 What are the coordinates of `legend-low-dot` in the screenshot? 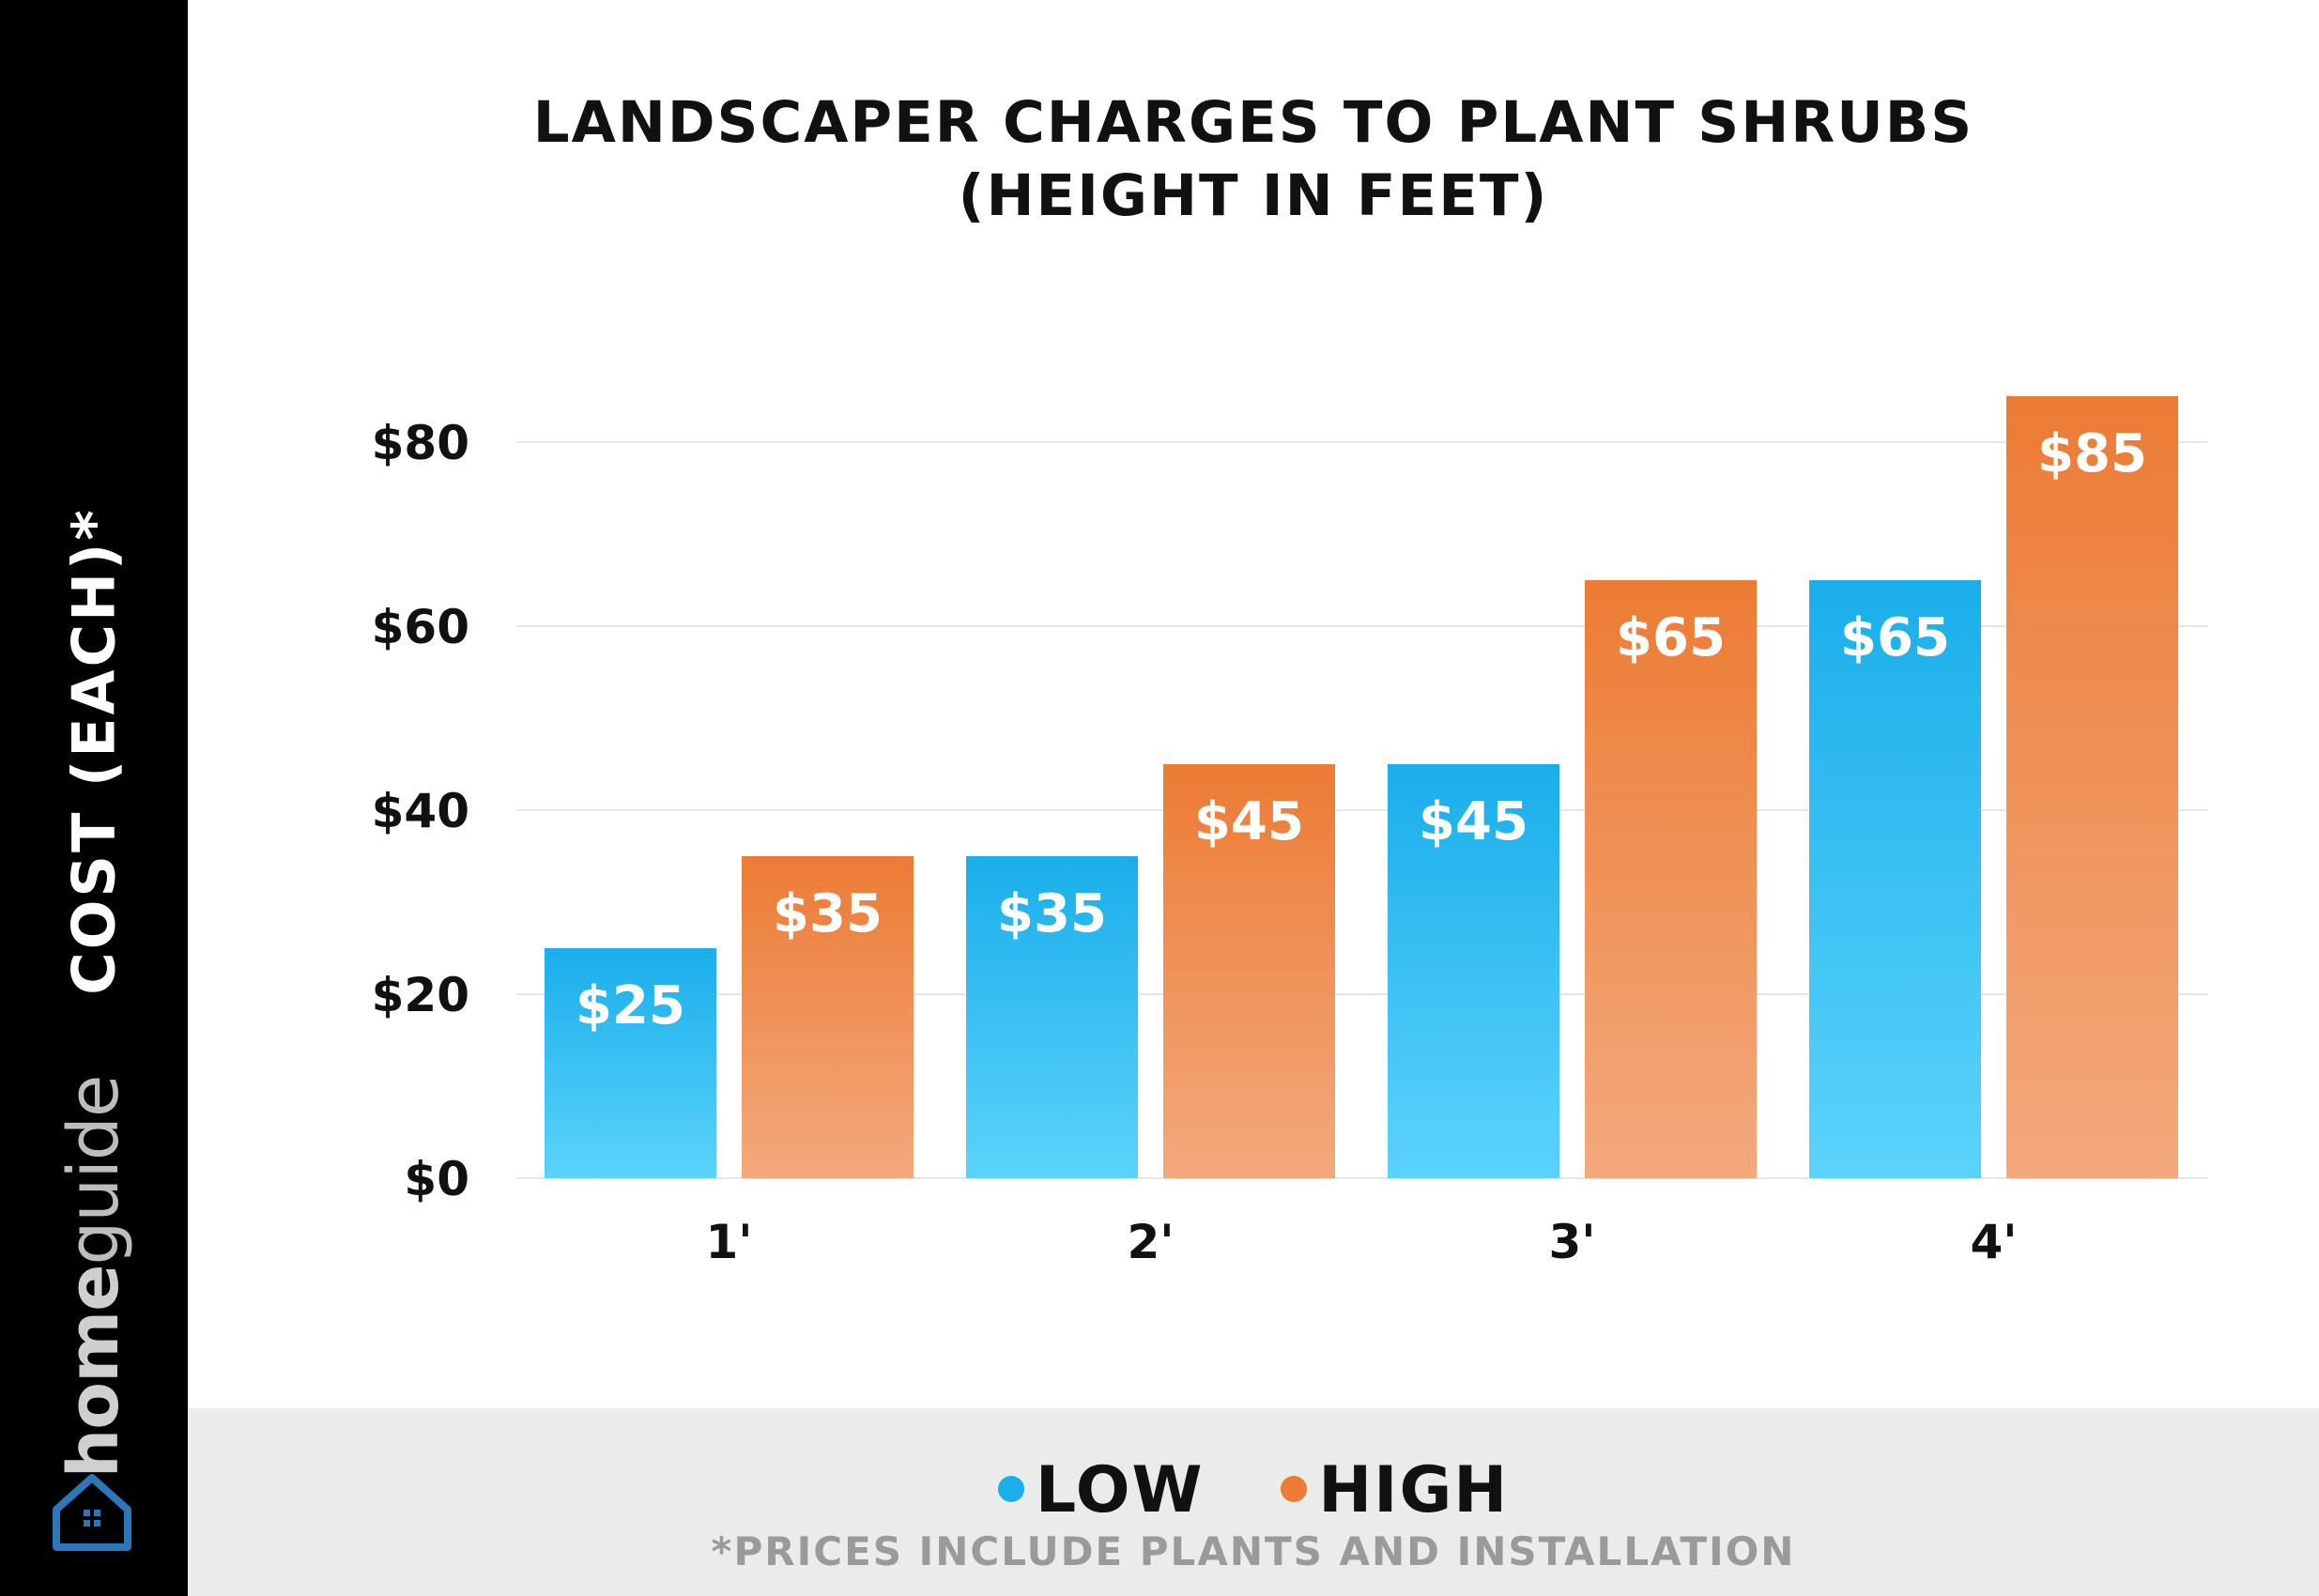 It's located at (1011, 1489).